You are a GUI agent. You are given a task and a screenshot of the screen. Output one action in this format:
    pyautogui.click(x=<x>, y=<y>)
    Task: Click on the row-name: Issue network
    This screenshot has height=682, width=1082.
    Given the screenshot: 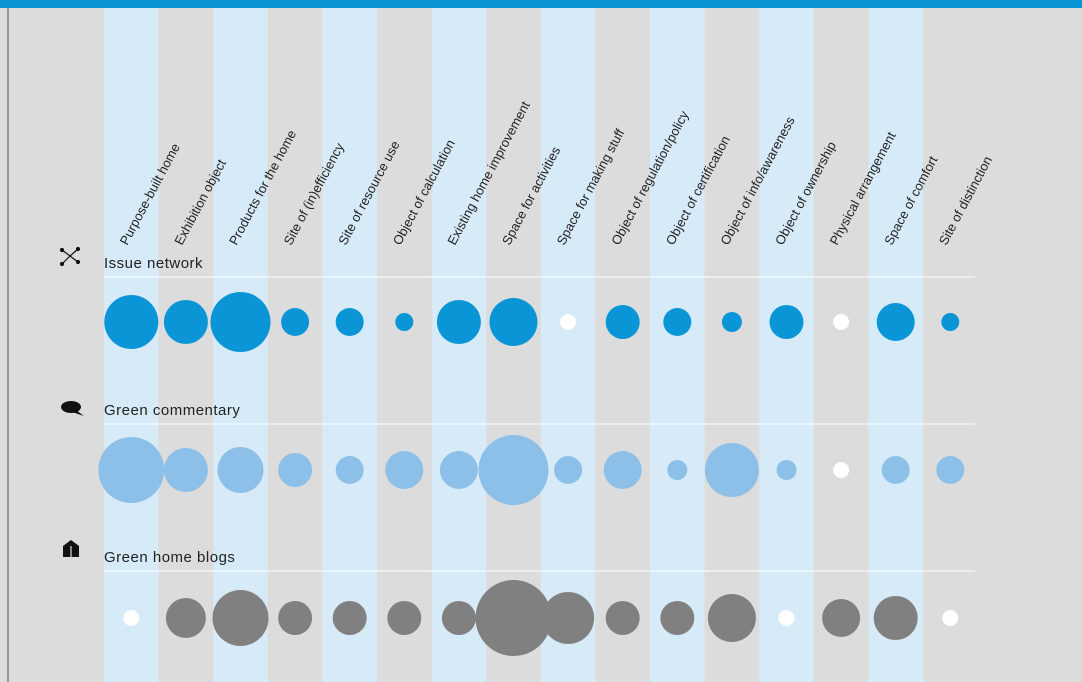 What is the action you would take?
    pyautogui.click(x=153, y=263)
    